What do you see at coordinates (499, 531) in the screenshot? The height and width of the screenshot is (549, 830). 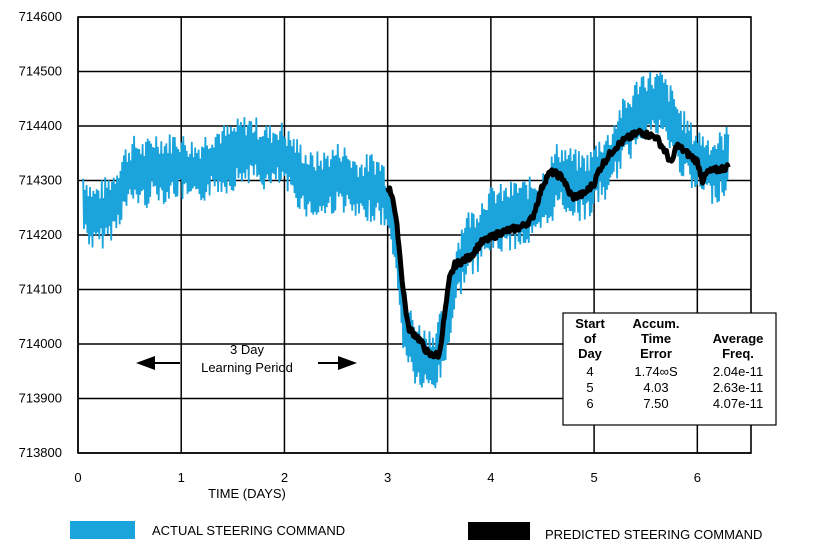 I see `legend-predicted-swatch` at bounding box center [499, 531].